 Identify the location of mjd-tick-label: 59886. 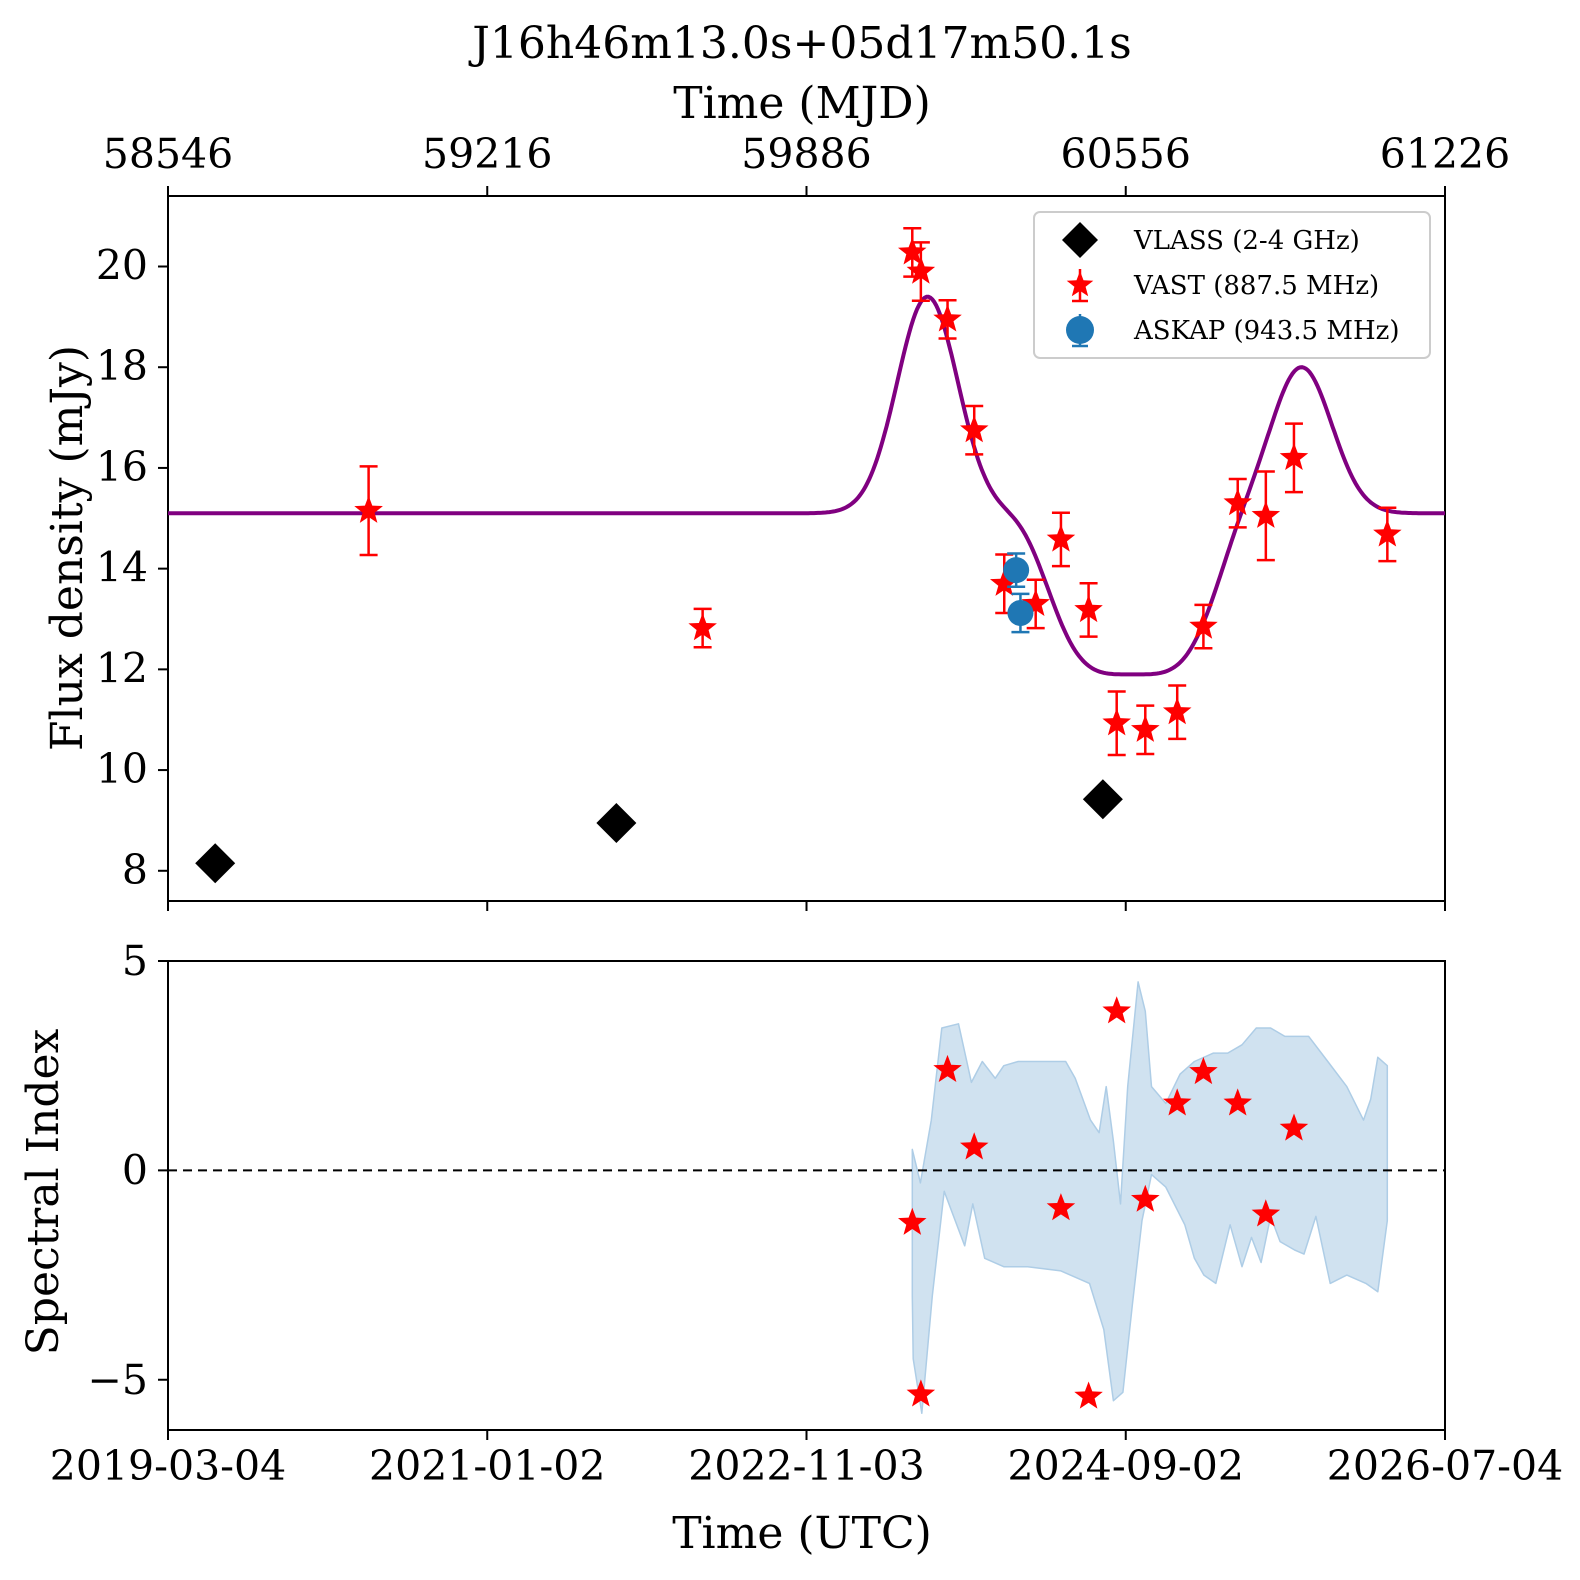
(806, 154).